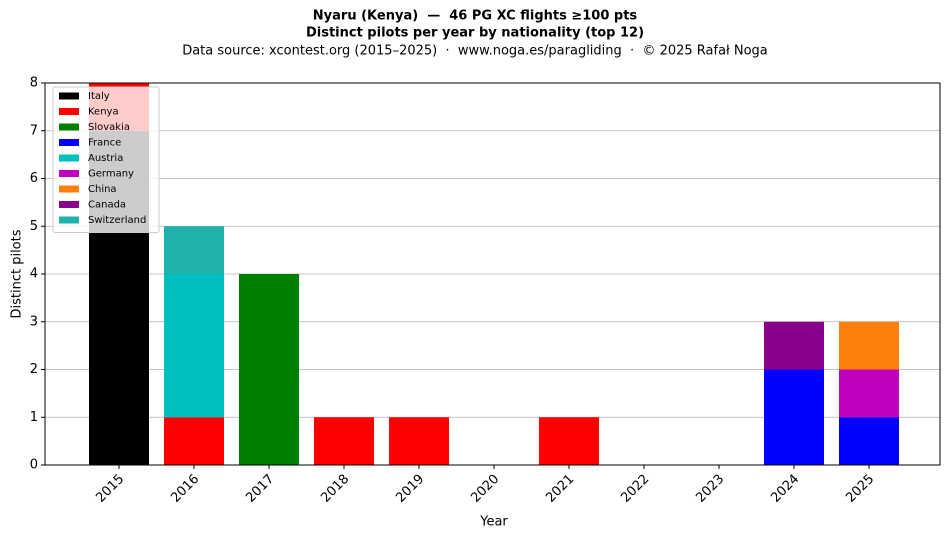 Image resolution: width=950 pixels, height=539 pixels. I want to click on y-tick-label: 8, so click(34, 83).